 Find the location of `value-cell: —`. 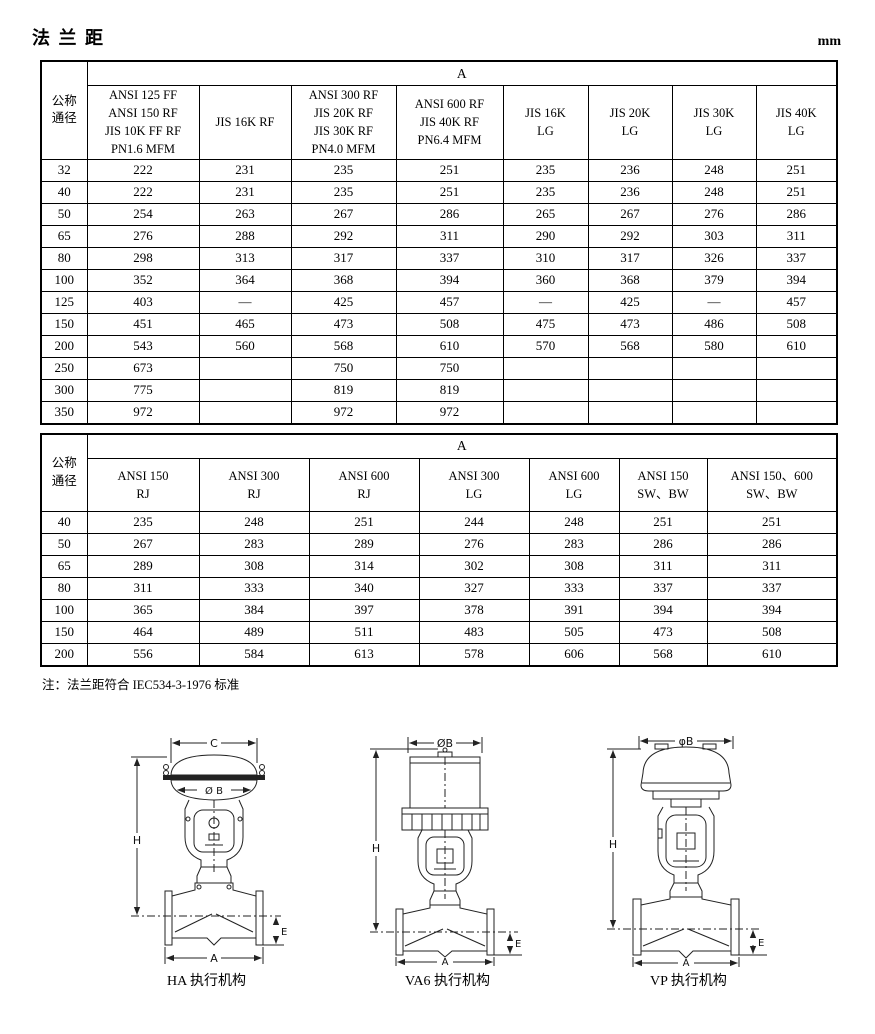

value-cell: — is located at coordinates (714, 302).